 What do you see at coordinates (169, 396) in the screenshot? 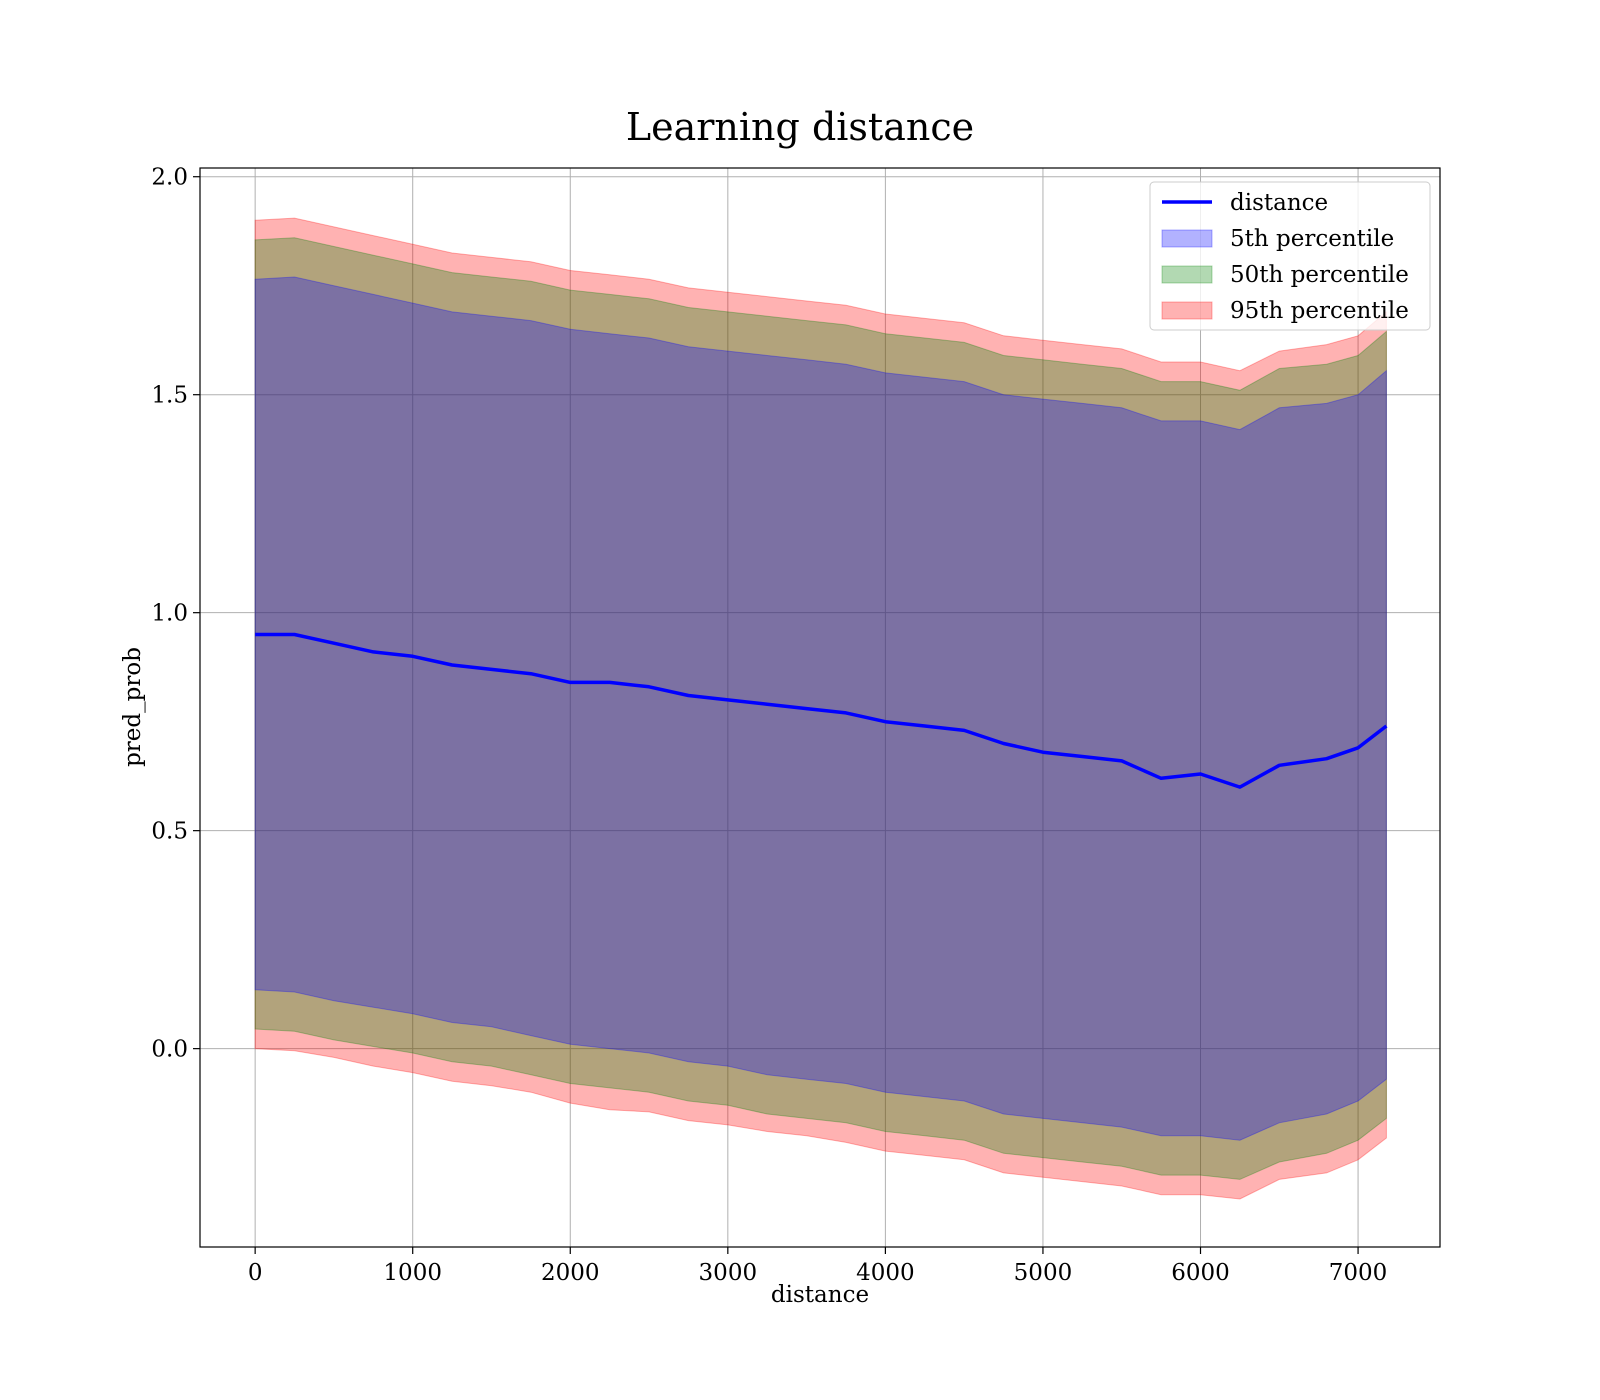
I see `y-tick-label: 1.5` at bounding box center [169, 396].